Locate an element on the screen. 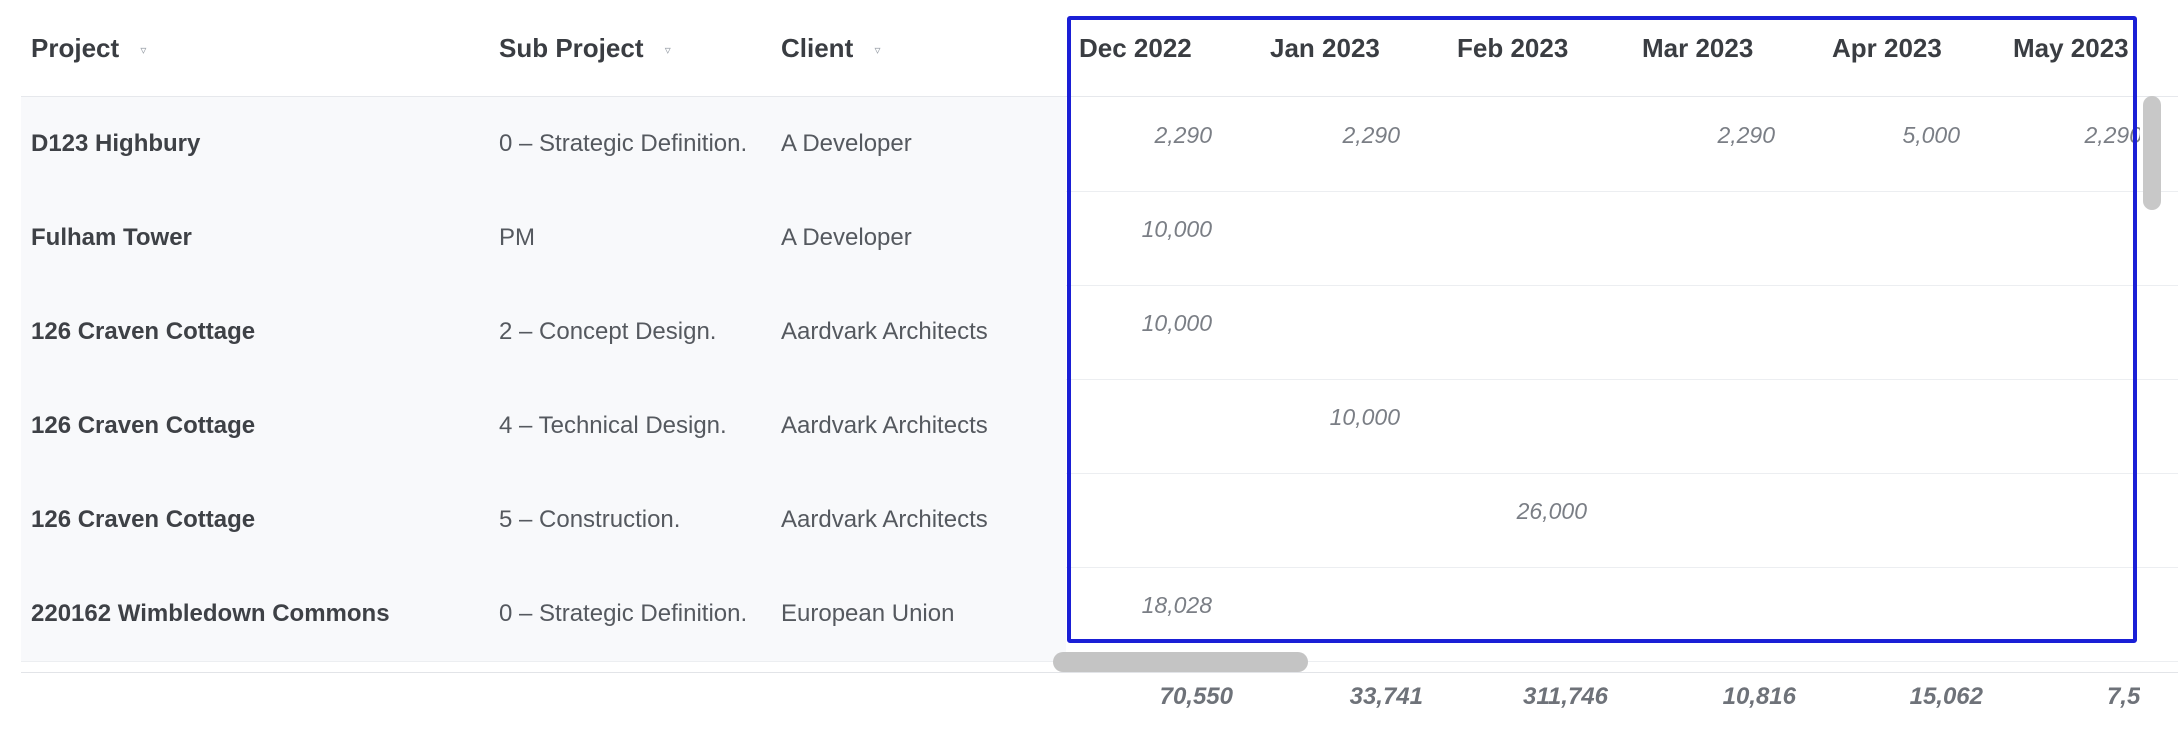  client-header-label: Client is located at coordinates (817, 48).